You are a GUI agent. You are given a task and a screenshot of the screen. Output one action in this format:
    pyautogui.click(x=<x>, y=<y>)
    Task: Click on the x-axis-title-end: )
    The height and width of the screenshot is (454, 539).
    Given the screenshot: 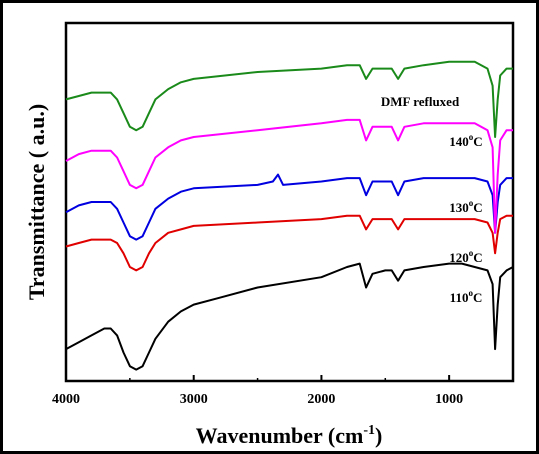 What is the action you would take?
    pyautogui.click(x=378, y=435)
    